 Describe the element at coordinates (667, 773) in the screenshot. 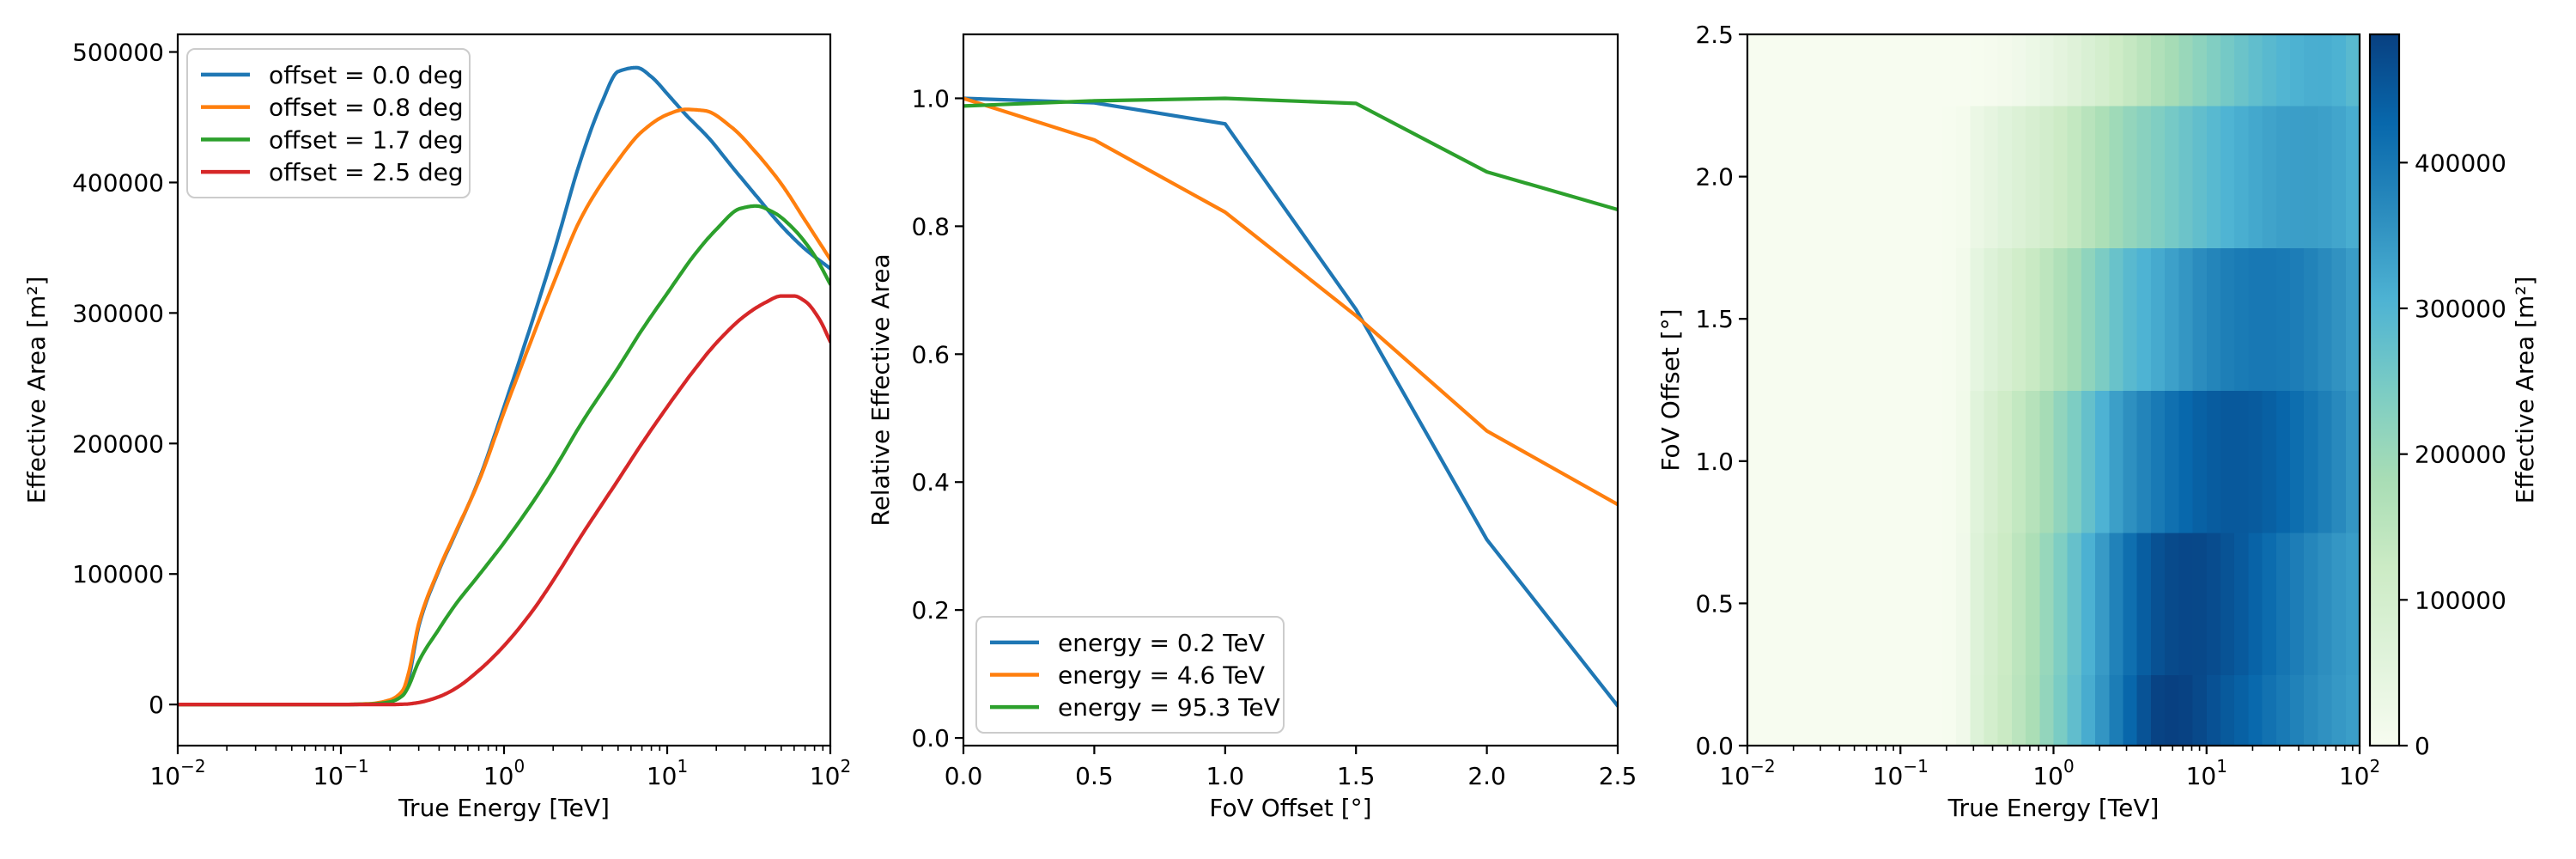

I see `x-tick-label: 10¹` at that location.